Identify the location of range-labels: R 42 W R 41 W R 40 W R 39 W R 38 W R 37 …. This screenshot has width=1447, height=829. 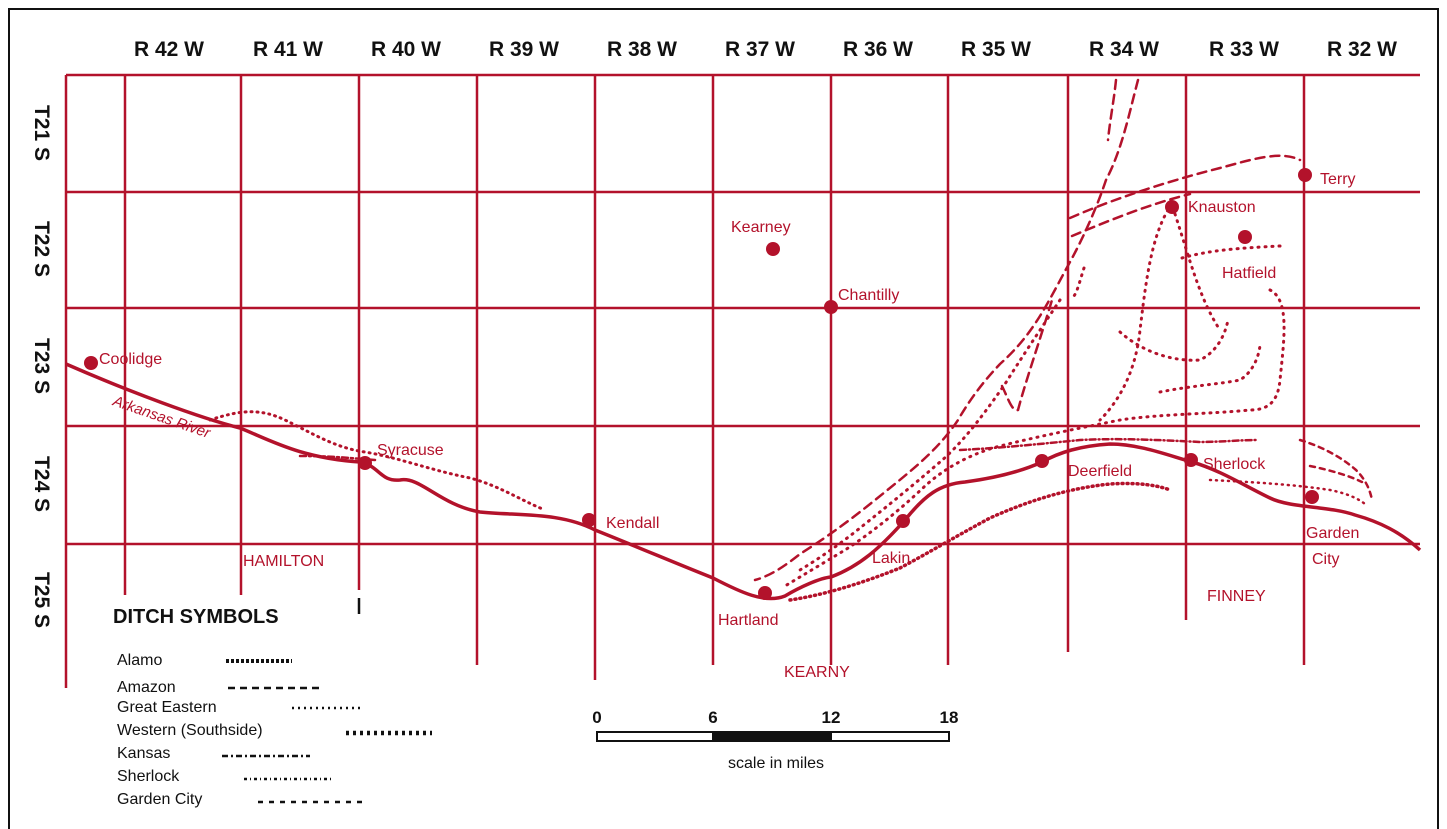
(765, 49).